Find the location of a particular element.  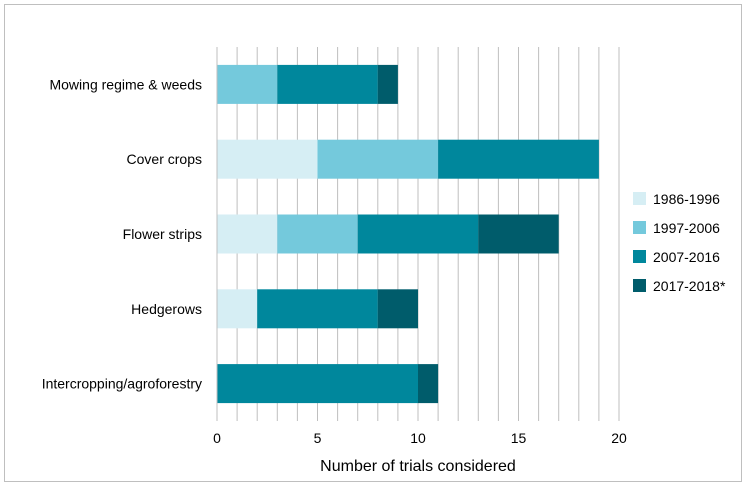

legend-label: 2007-2016 is located at coordinates (686, 257).